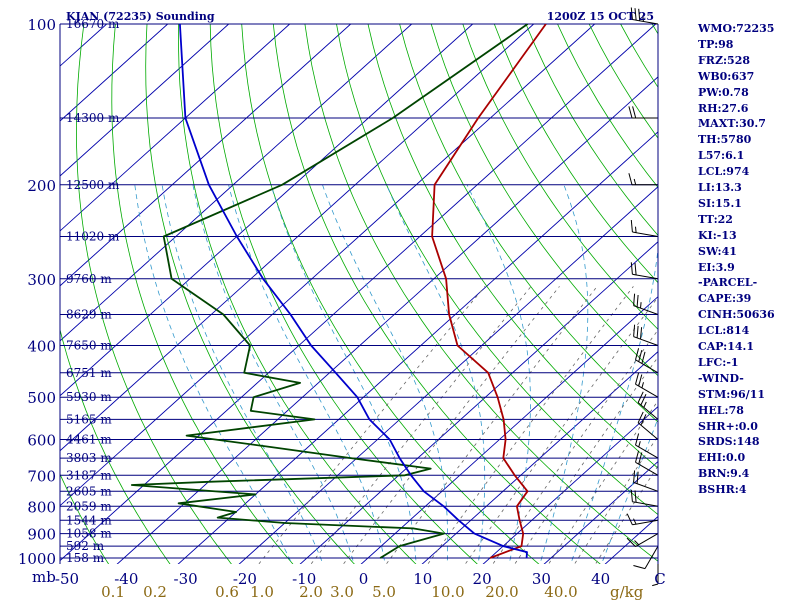  I want to click on mixing-ratio-tick-label: 5.0, so click(384, 591).